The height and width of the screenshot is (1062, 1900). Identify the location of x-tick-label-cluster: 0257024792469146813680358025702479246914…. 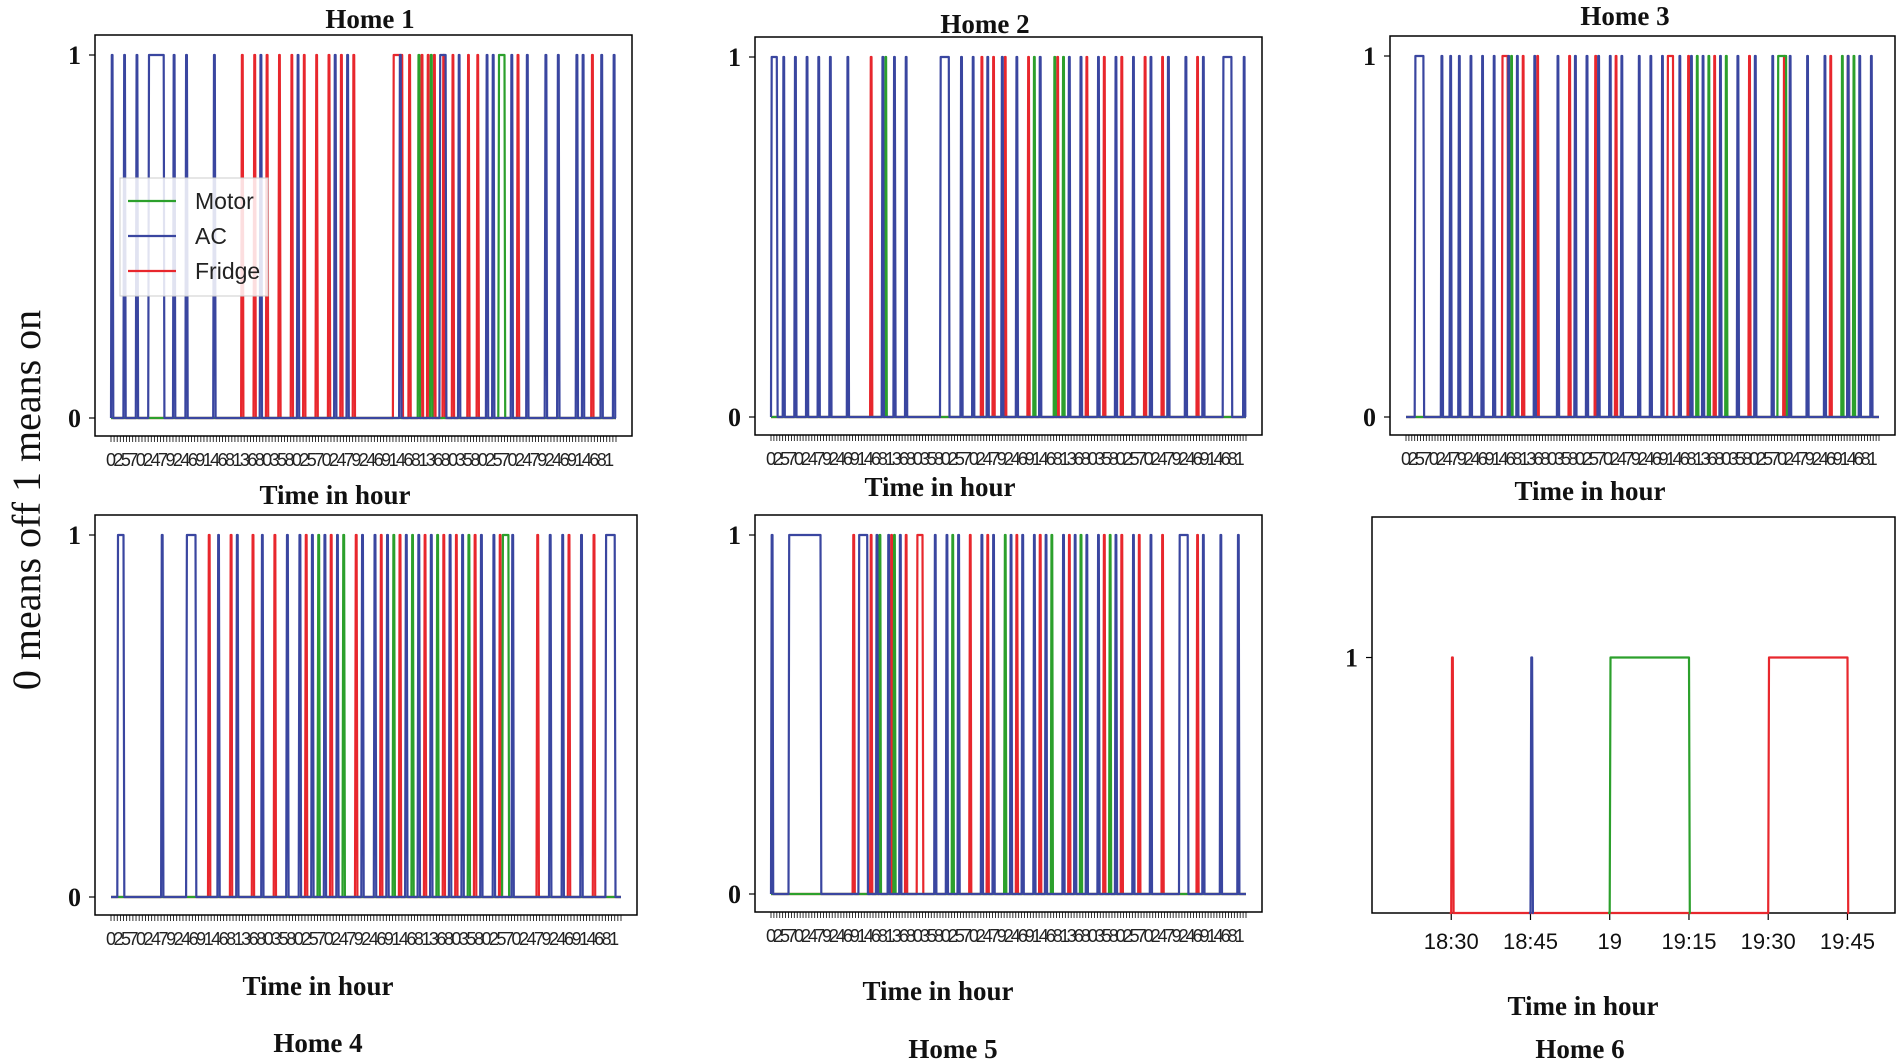
(361, 453).